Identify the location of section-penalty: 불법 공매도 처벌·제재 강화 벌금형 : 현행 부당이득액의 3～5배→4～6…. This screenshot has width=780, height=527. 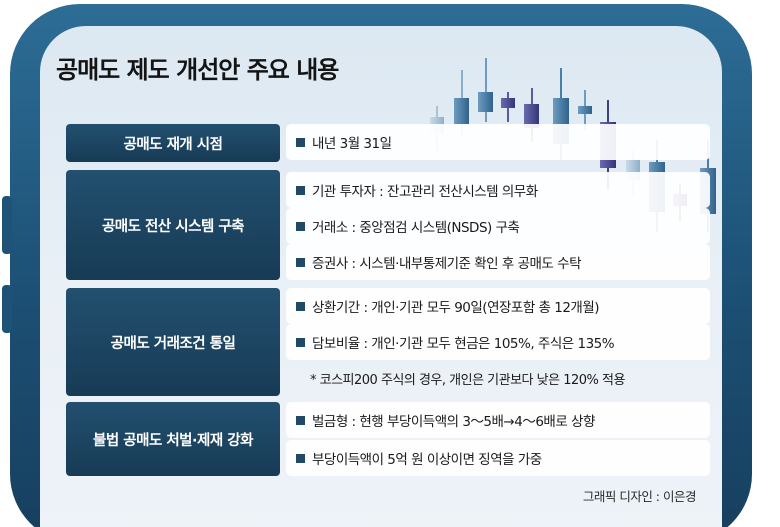
(388, 439).